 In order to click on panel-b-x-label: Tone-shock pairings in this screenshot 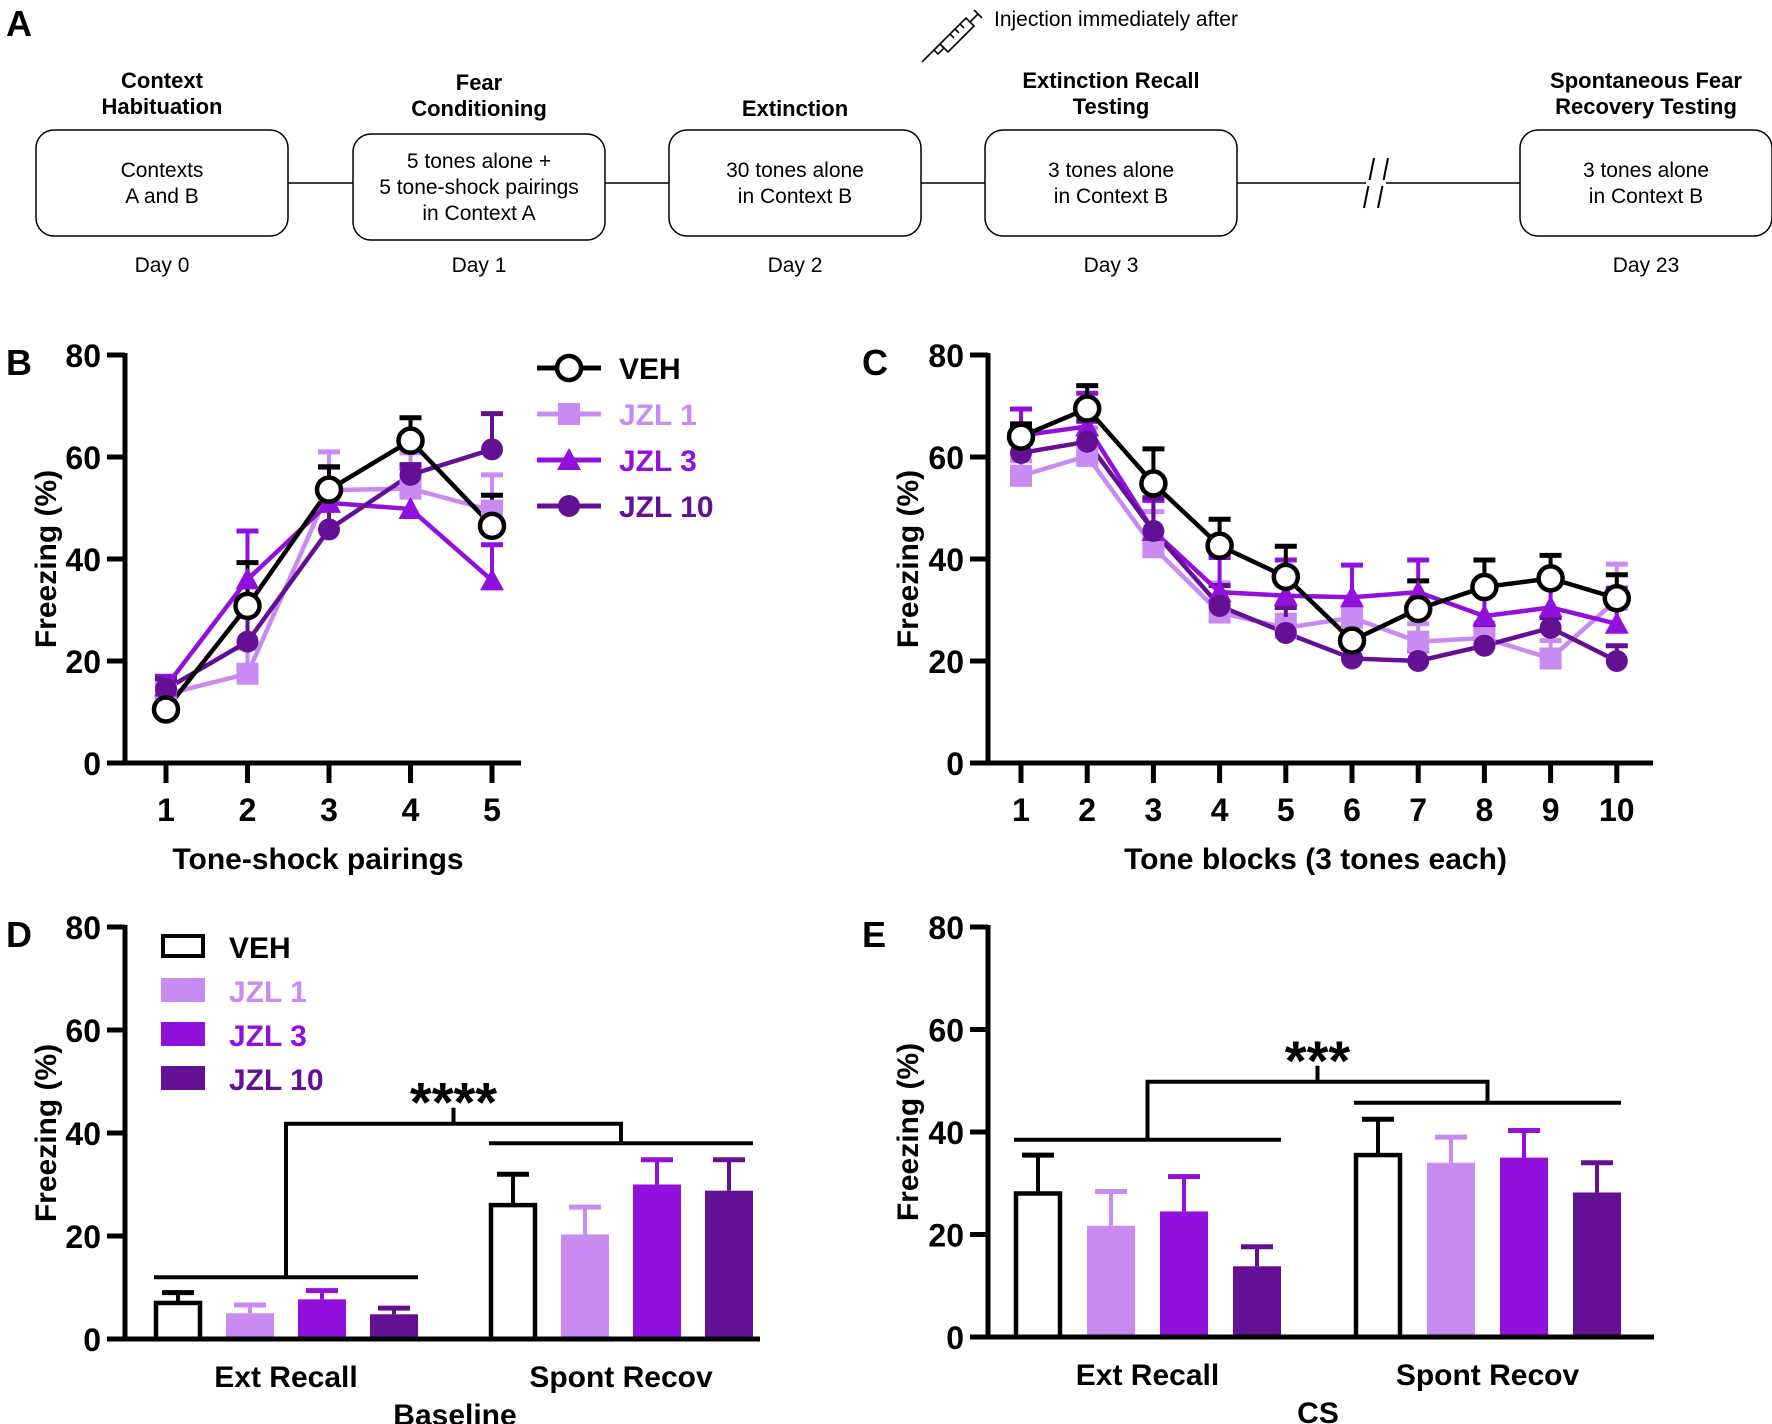, I will do `click(317, 859)`.